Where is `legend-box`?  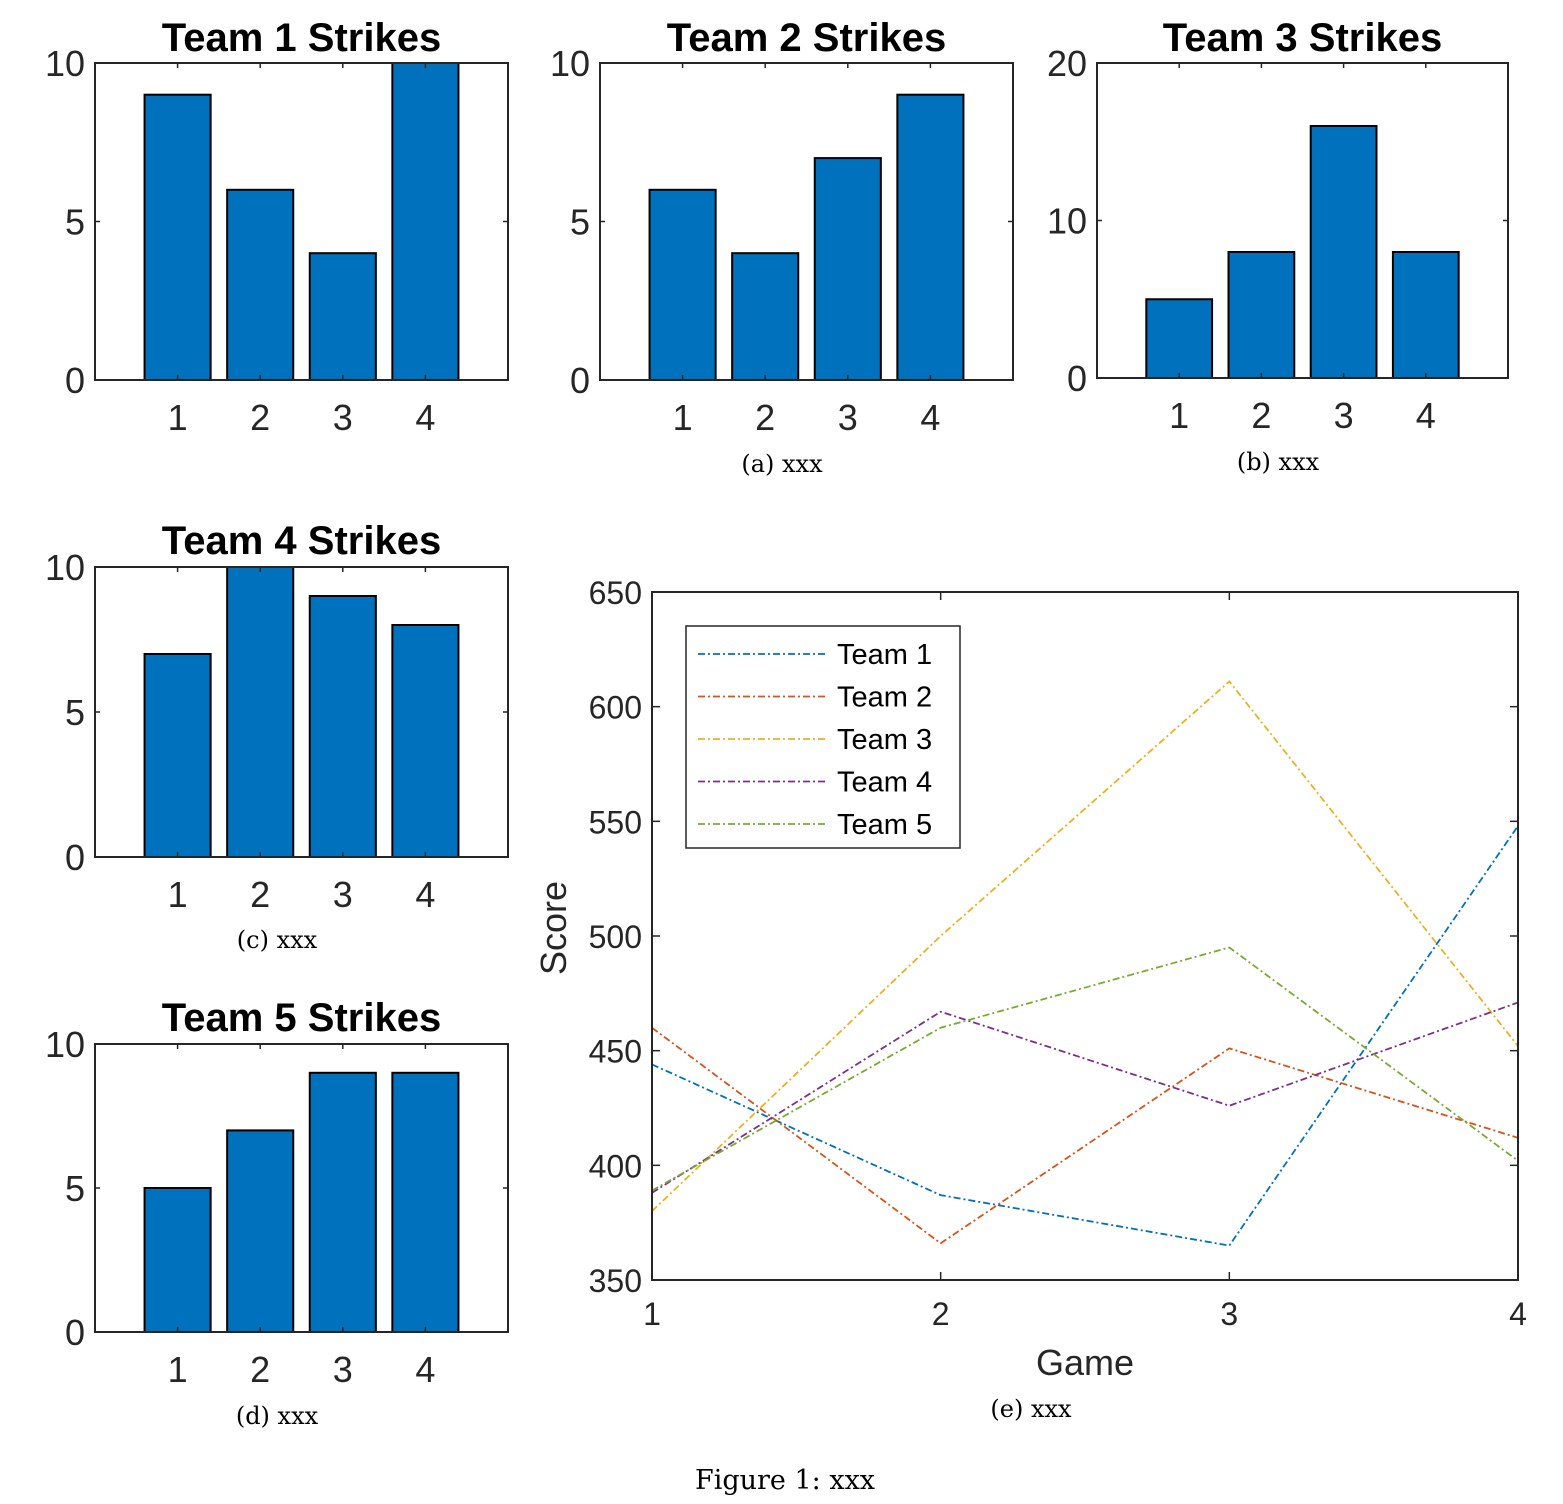
legend-box is located at coordinates (823, 737).